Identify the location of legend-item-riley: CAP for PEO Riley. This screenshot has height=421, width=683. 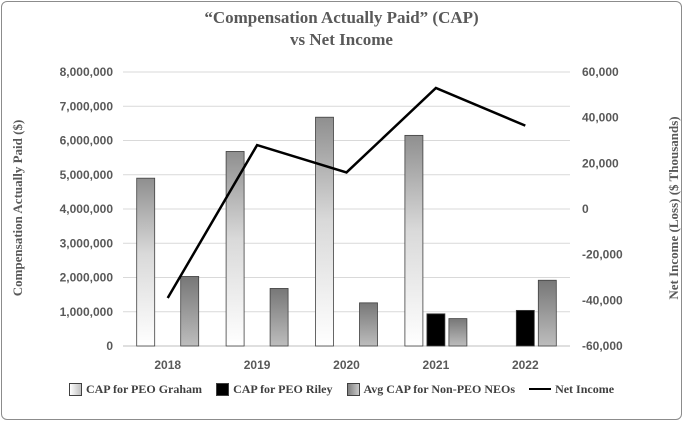
(274, 389).